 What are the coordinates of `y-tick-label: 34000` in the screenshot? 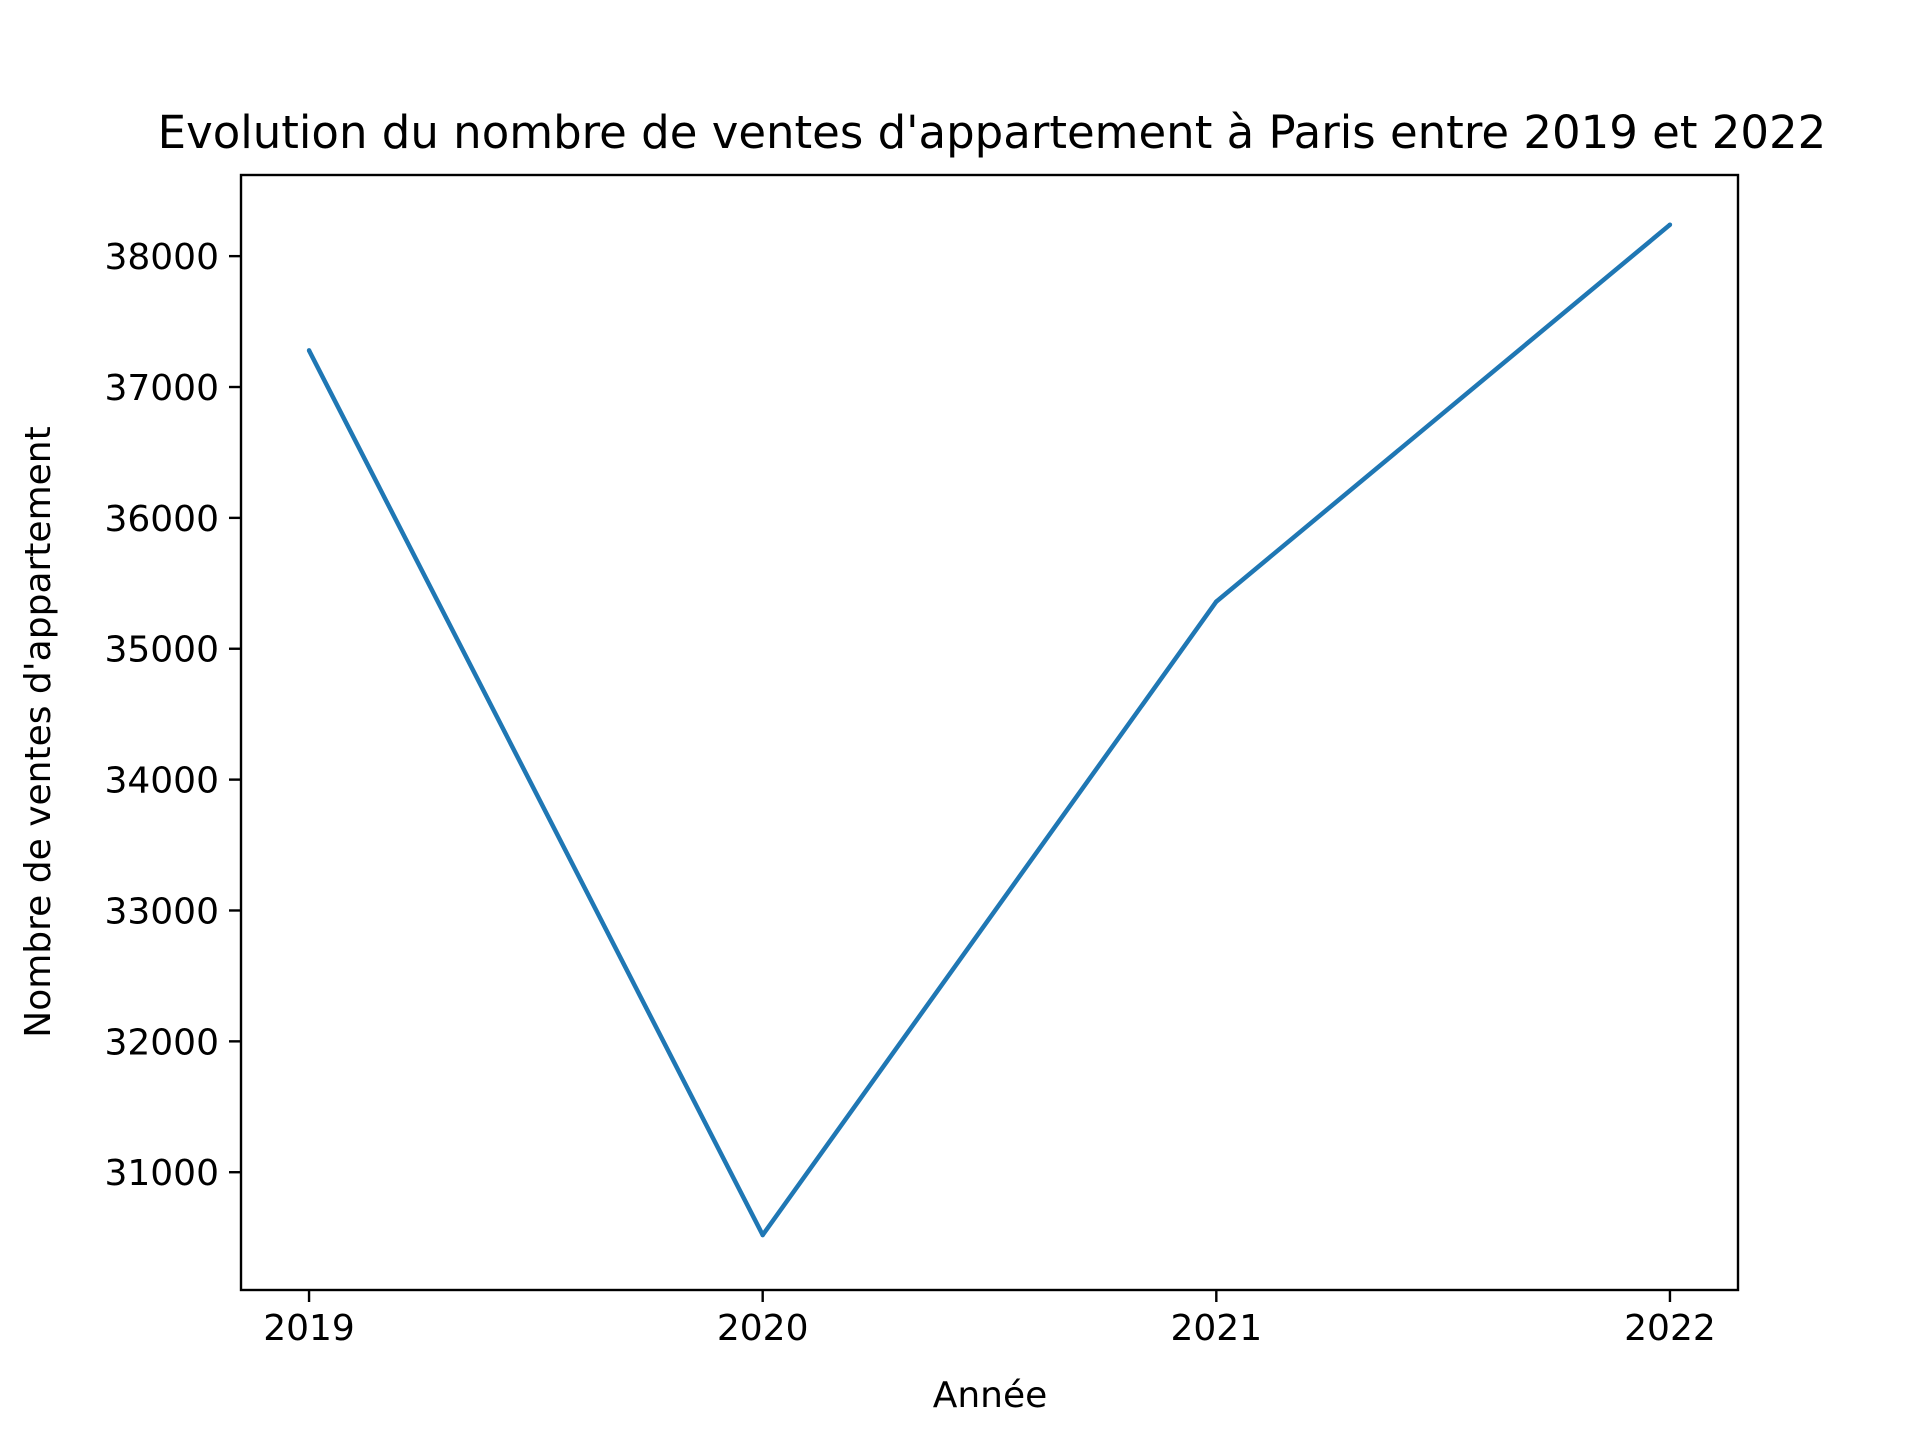 It's located at (161, 781).